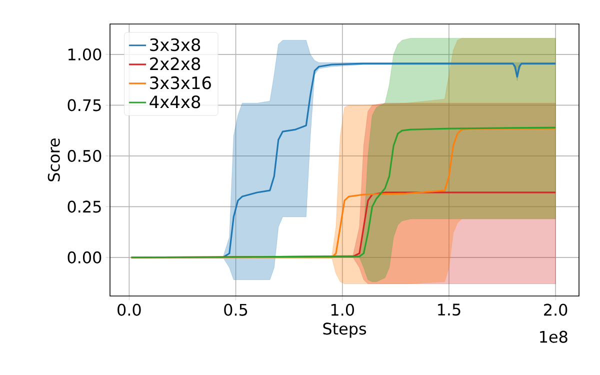  I want to click on legend-label: 3x3x8, so click(175, 45).